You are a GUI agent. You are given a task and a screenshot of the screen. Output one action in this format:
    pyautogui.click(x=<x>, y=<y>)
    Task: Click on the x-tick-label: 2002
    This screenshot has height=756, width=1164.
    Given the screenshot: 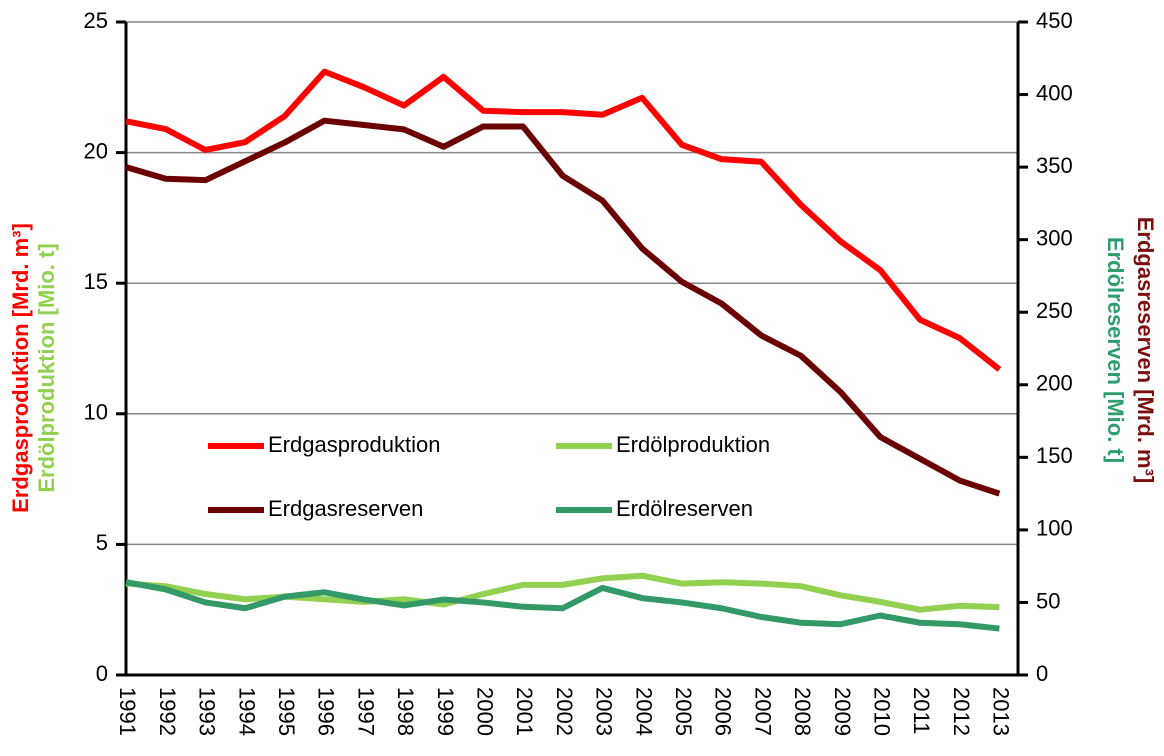 What is the action you would take?
    pyautogui.click(x=564, y=711)
    